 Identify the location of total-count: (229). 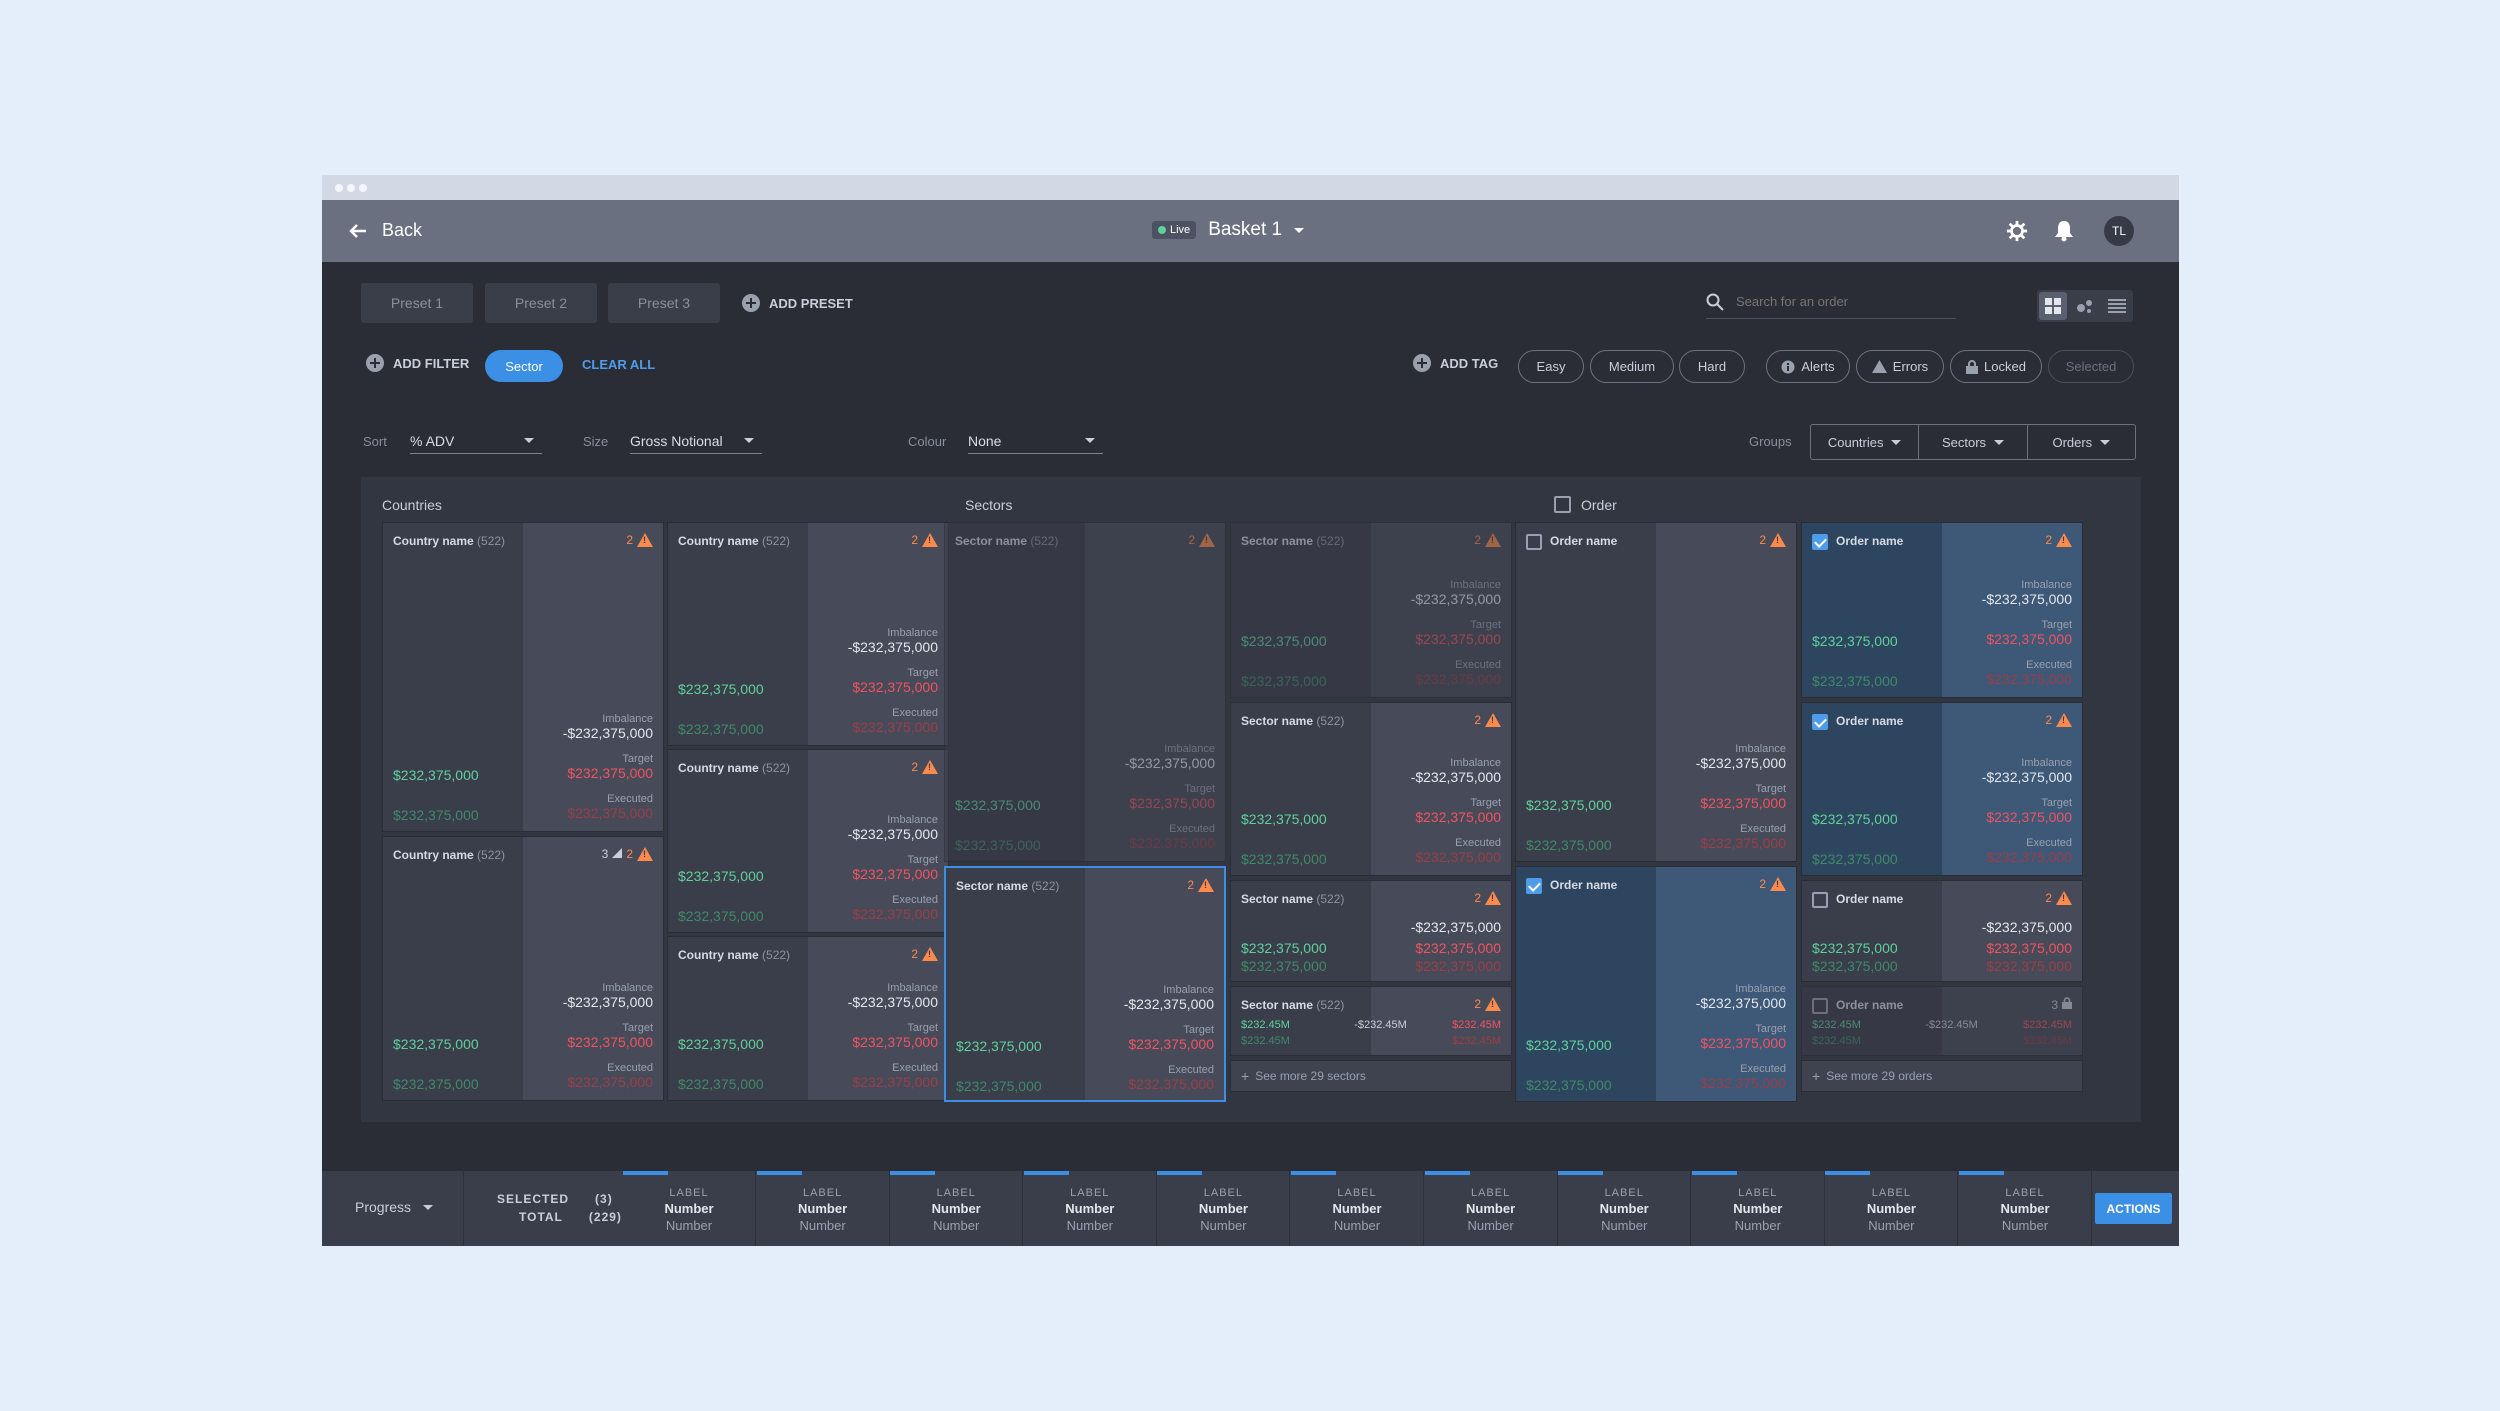
(605, 1217).